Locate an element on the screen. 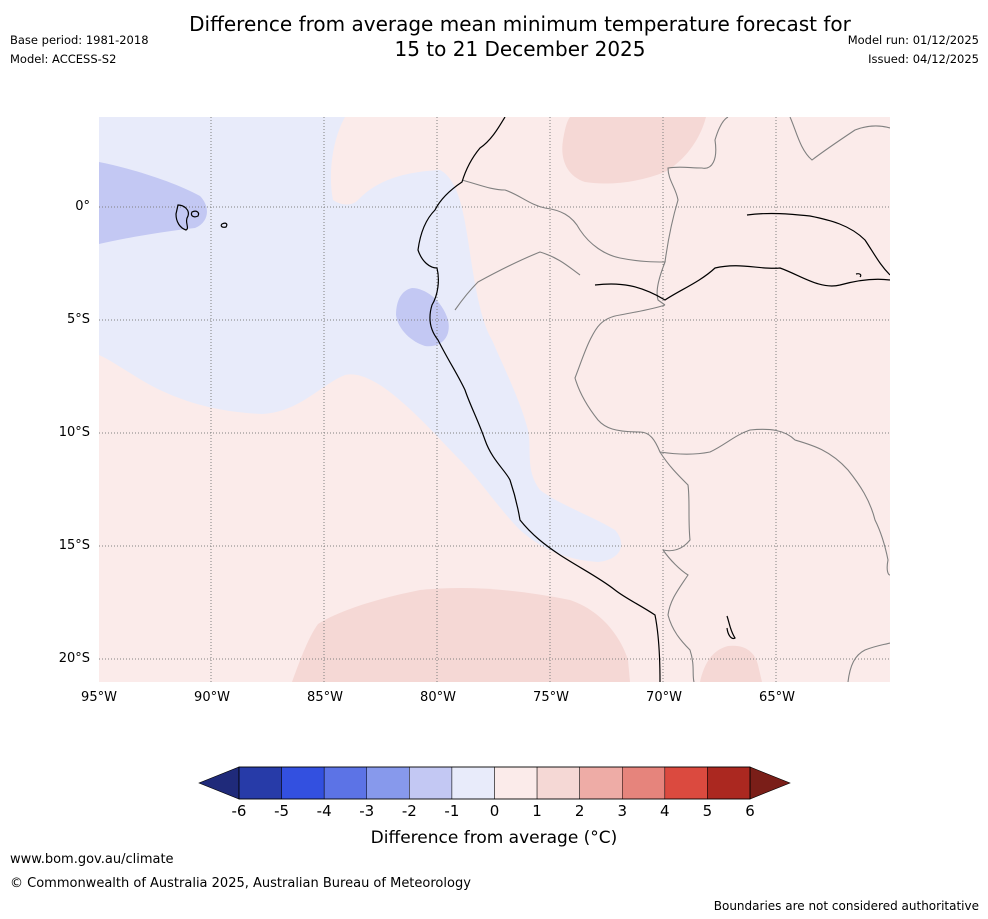  model-run-text: Model run: 01/12/2025 is located at coordinates (913, 40).